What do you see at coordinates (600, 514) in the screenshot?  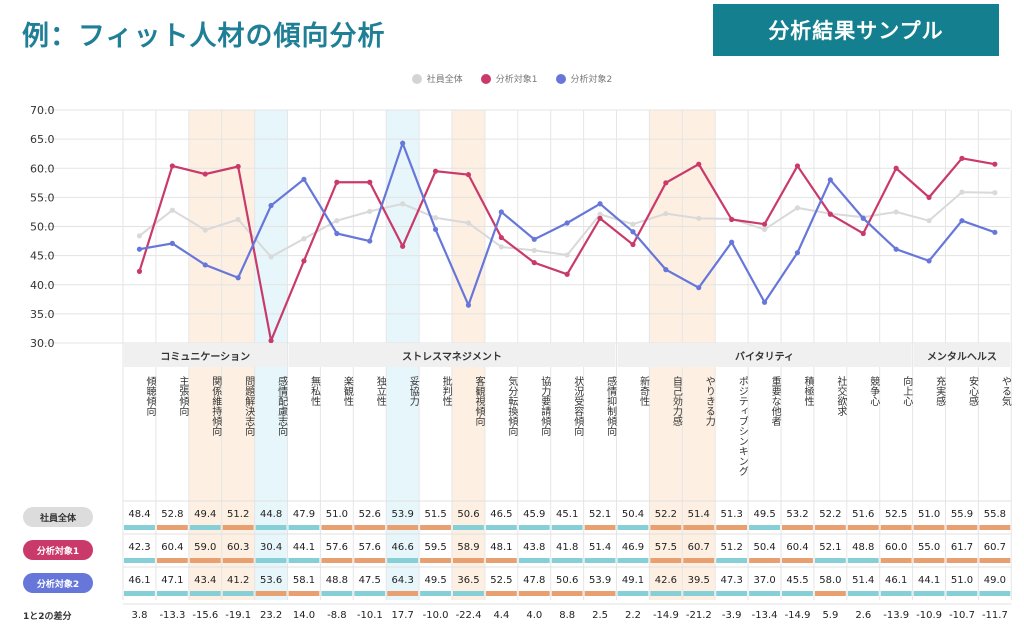 I see `table-cell: 52.1` at bounding box center [600, 514].